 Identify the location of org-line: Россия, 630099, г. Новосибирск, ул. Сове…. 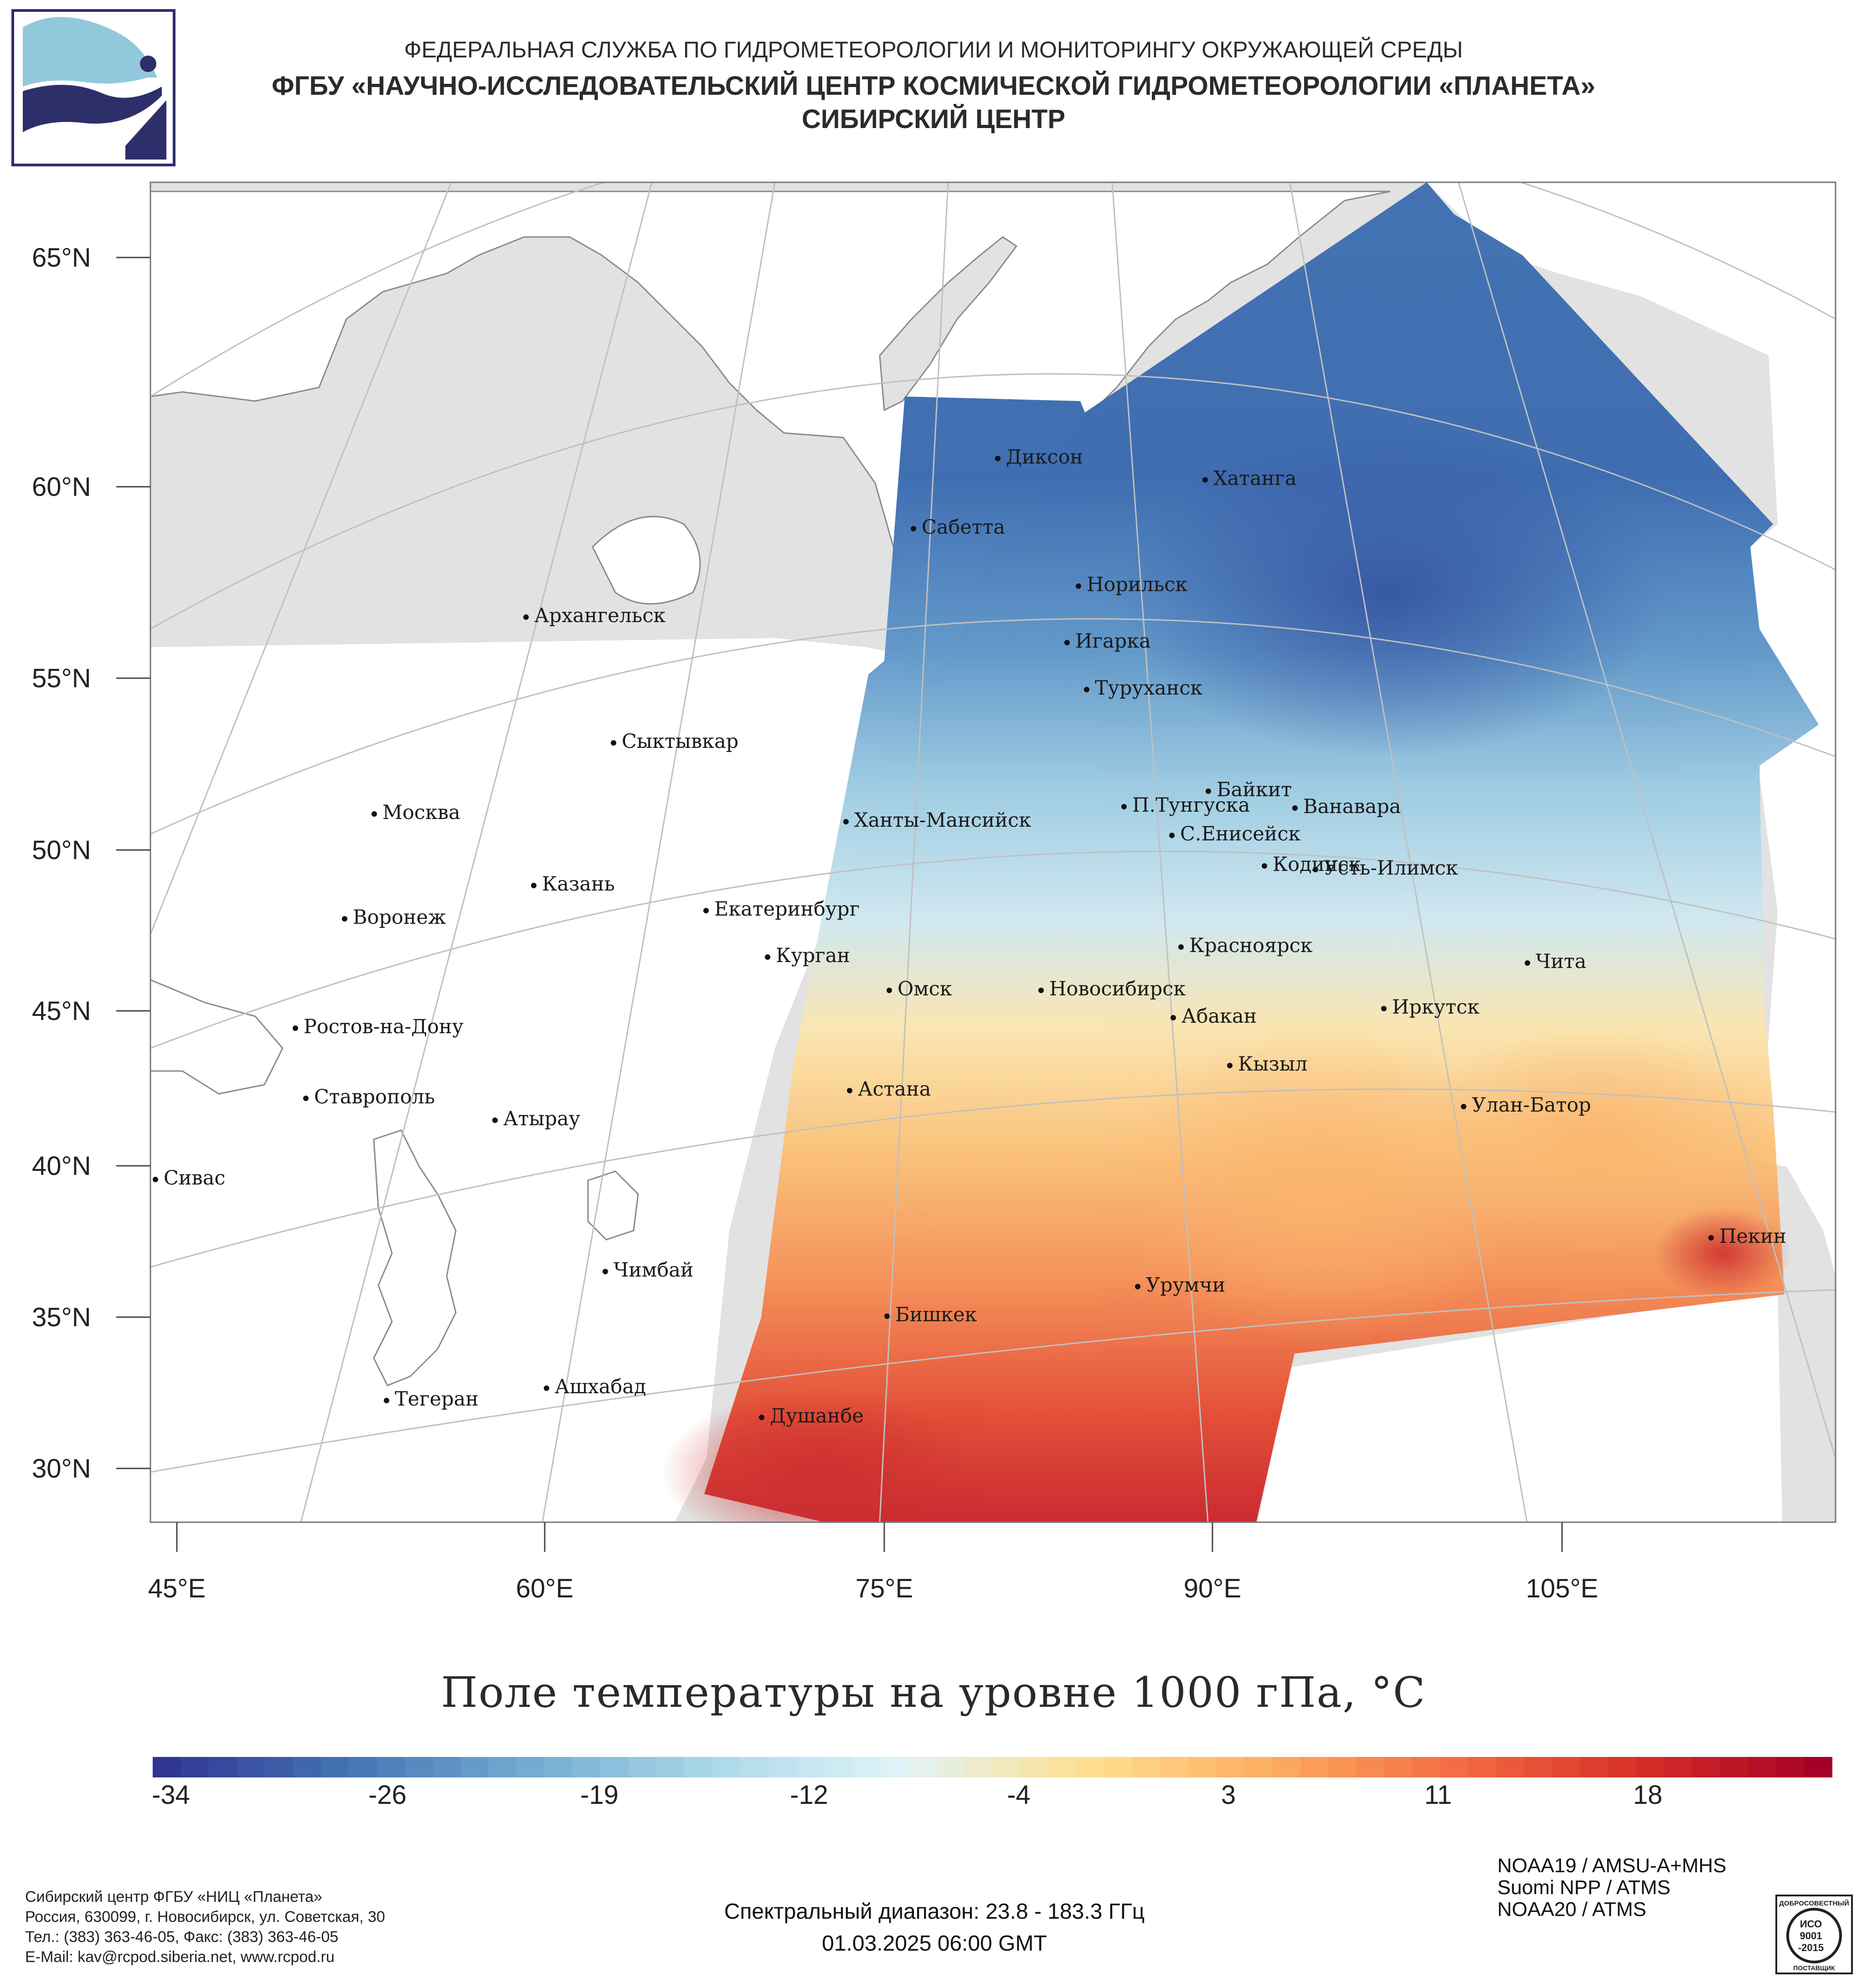
(205, 1917).